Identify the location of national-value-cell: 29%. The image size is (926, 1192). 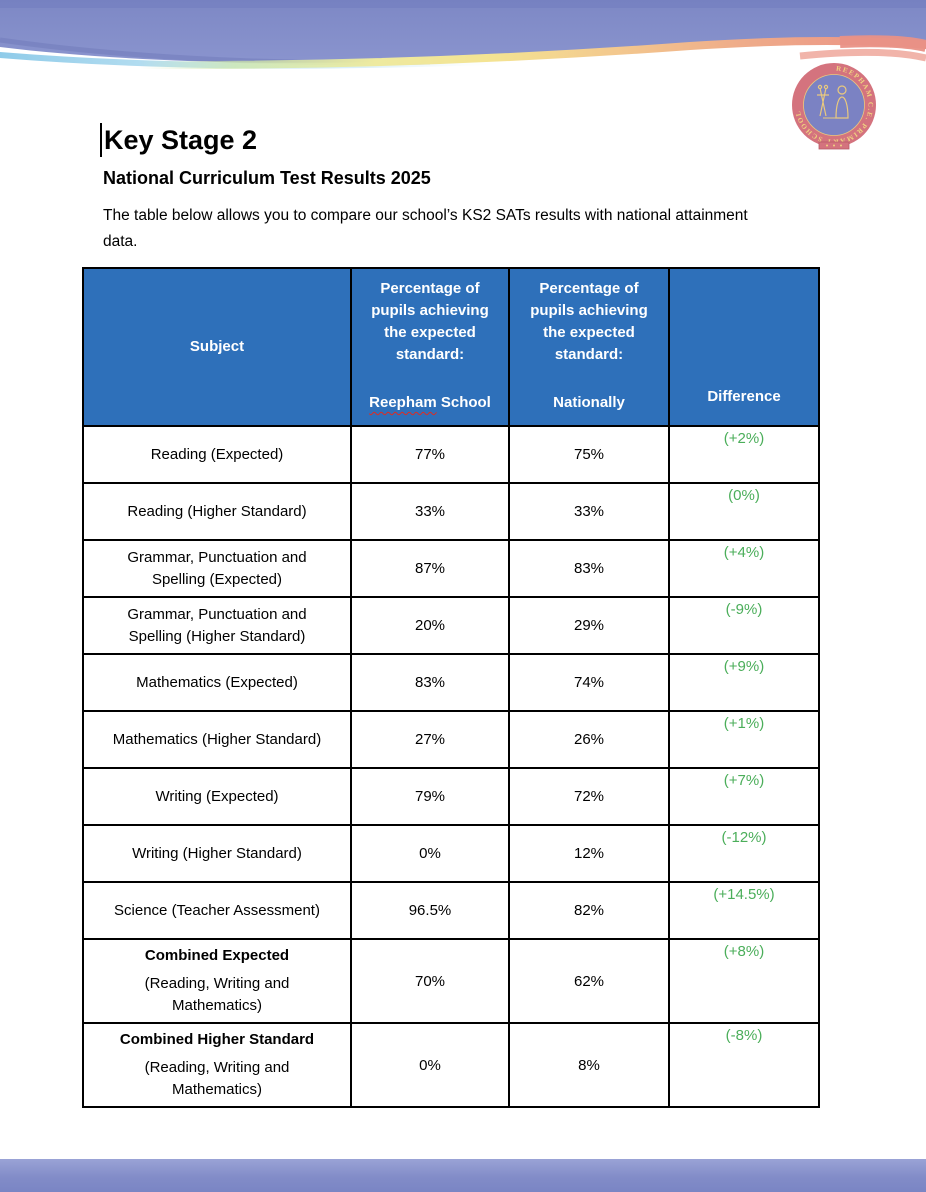
(589, 625).